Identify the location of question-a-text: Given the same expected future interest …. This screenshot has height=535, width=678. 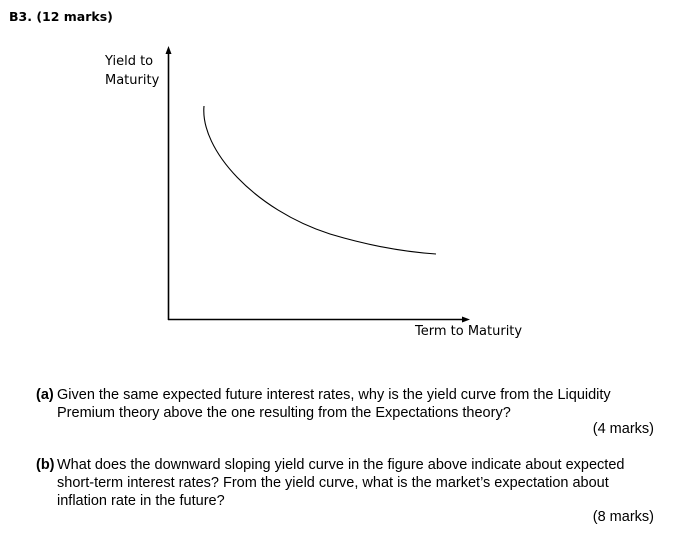
(334, 404).